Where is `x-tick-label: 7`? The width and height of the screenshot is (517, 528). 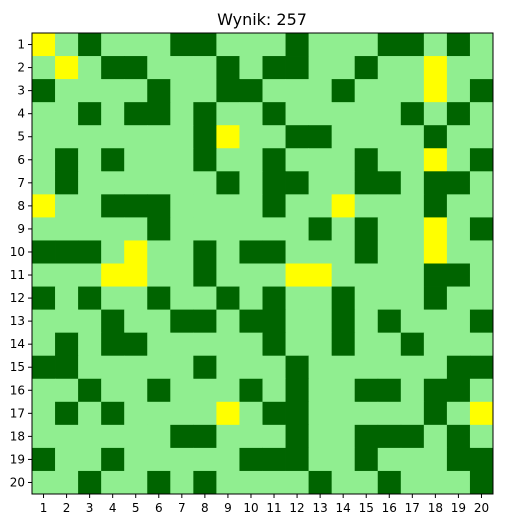 x-tick-label: 7 is located at coordinates (182, 508).